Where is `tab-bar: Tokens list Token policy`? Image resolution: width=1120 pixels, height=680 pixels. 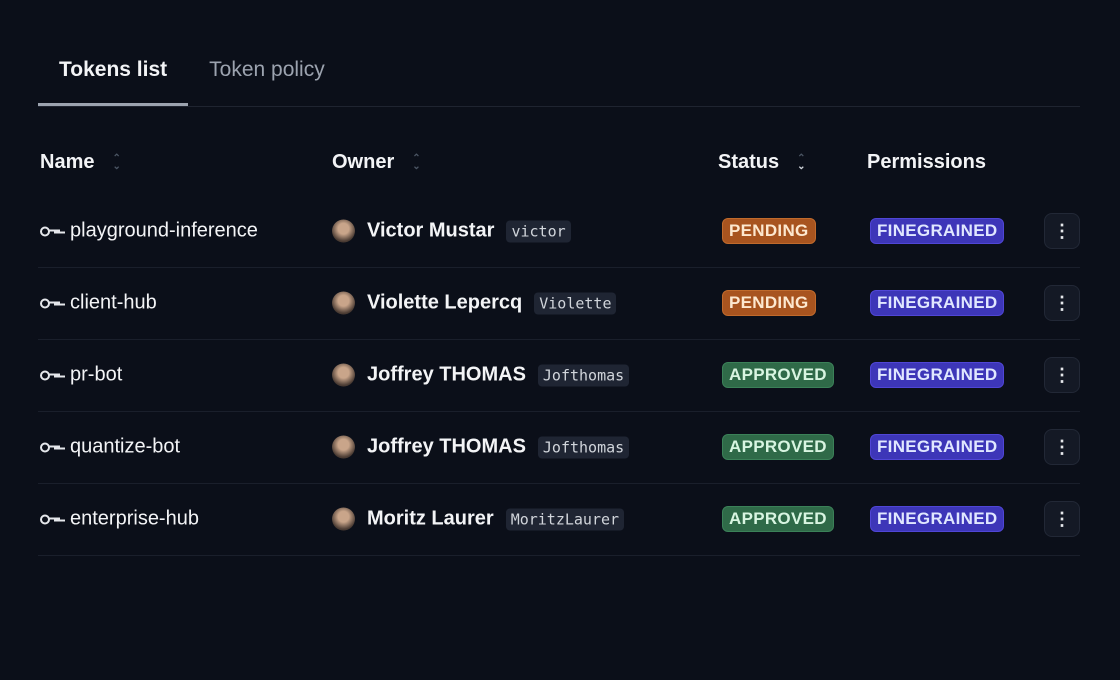 tab-bar: Tokens list Token policy is located at coordinates (559, 73).